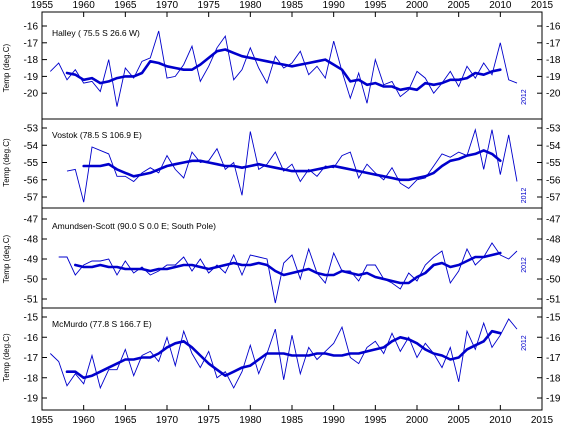 The width and height of the screenshot is (570, 427). I want to click on y-tick-label-right: -53, so click(553, 129).